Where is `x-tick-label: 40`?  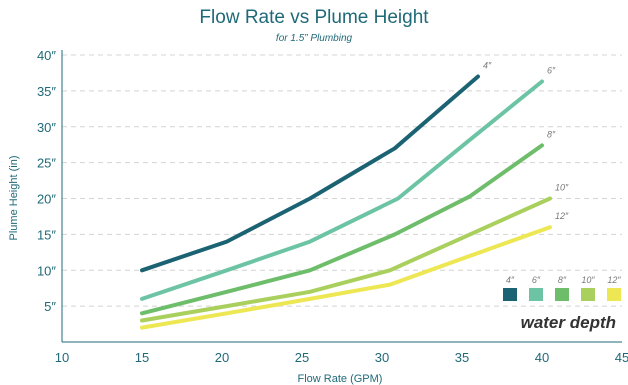
x-tick-label: 40 is located at coordinates (542, 357).